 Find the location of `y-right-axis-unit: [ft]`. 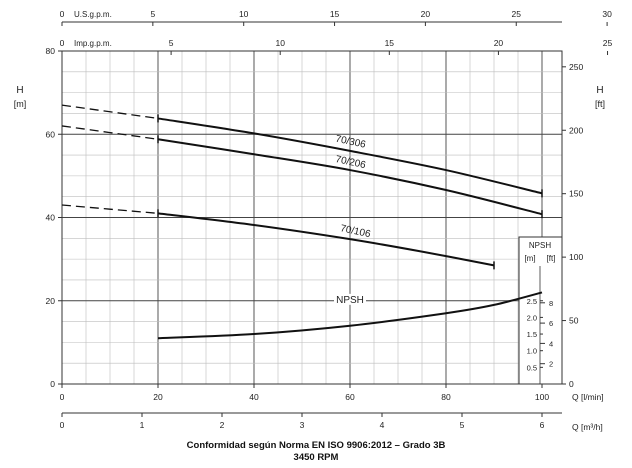

y-right-axis-unit: [ft] is located at coordinates (600, 104).